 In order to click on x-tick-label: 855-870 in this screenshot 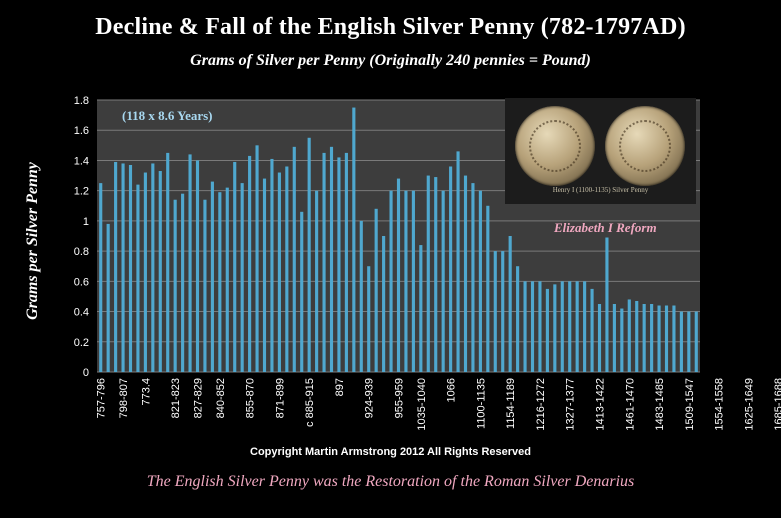, I will do `click(251, 398)`.